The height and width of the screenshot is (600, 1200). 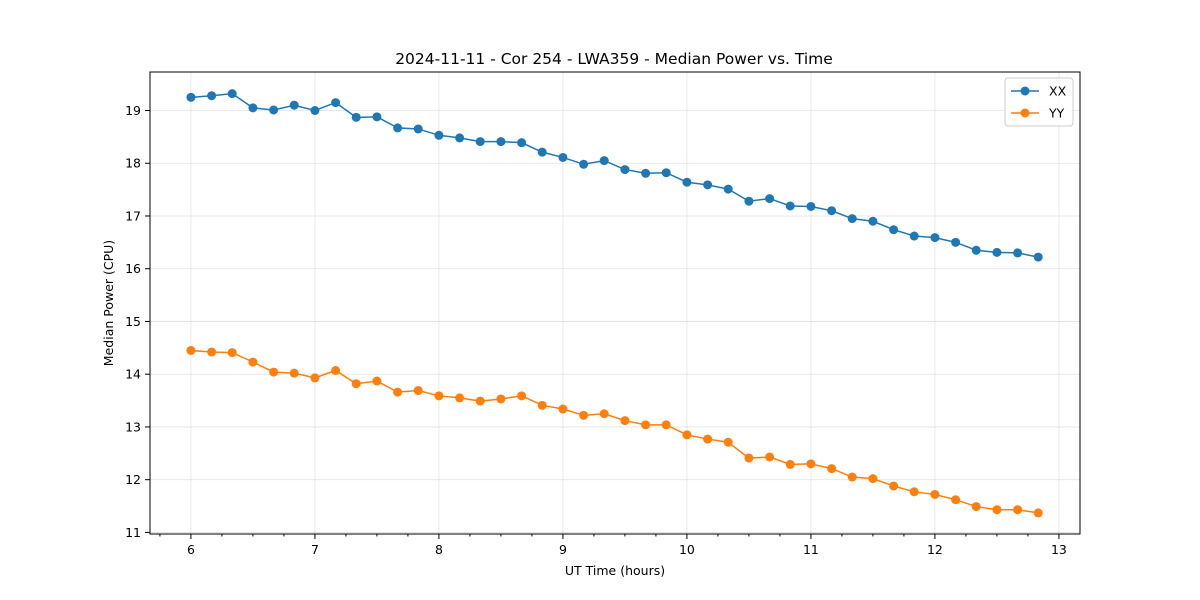 I want to click on y-tick-label: 17, so click(x=133, y=215).